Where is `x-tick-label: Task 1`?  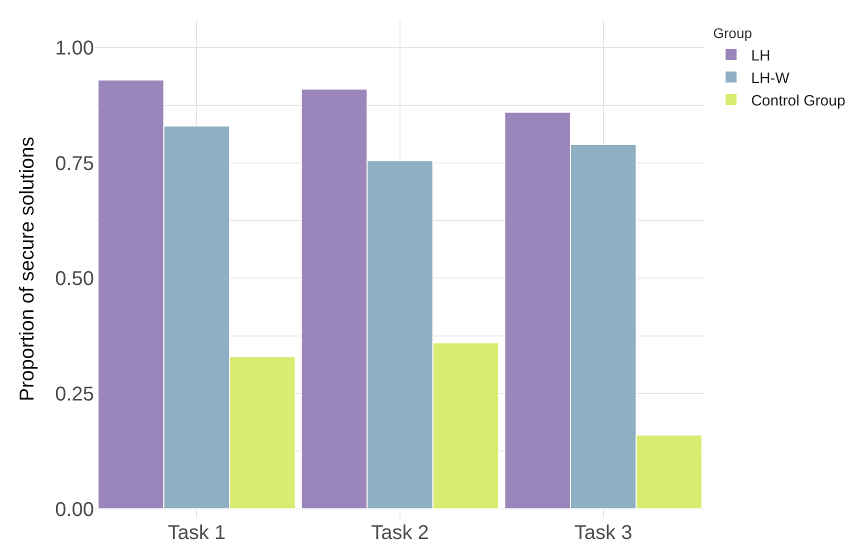 x-tick-label: Task 1 is located at coordinates (197, 533).